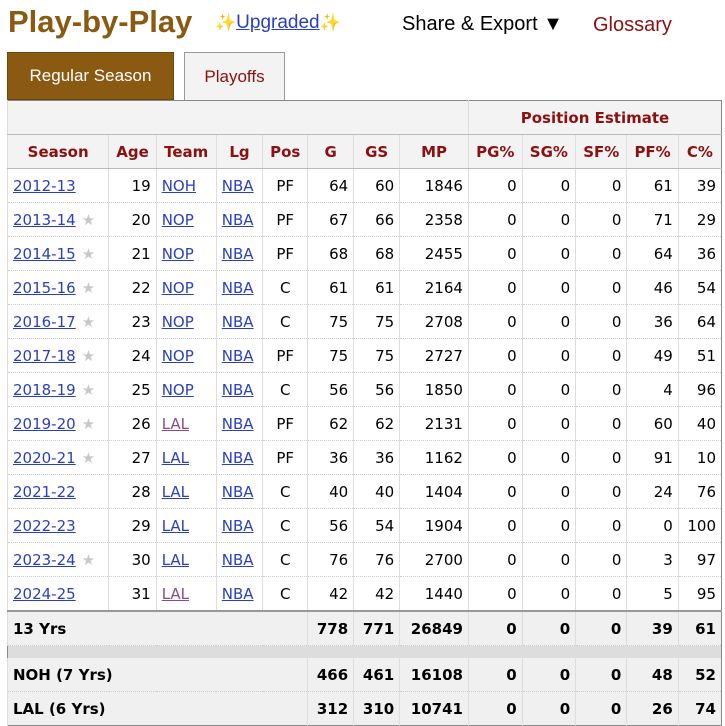 The width and height of the screenshot is (725, 726). I want to click on glossary-link: Glossary, so click(632, 25).